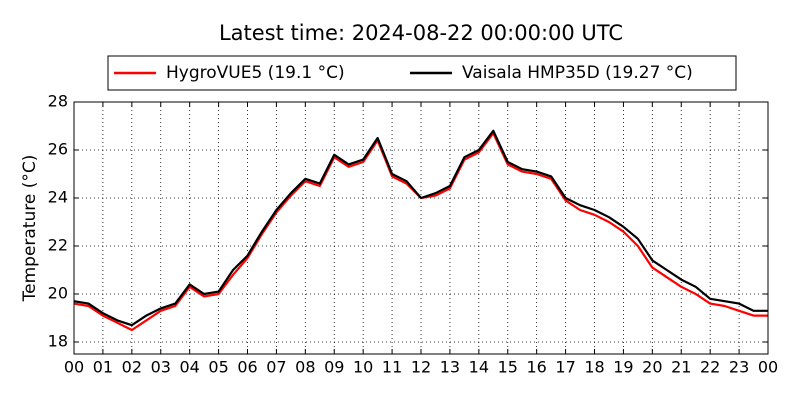 This screenshot has width=800, height=400. What do you see at coordinates (305, 367) in the screenshot?
I see `x-tick-label: 08` at bounding box center [305, 367].